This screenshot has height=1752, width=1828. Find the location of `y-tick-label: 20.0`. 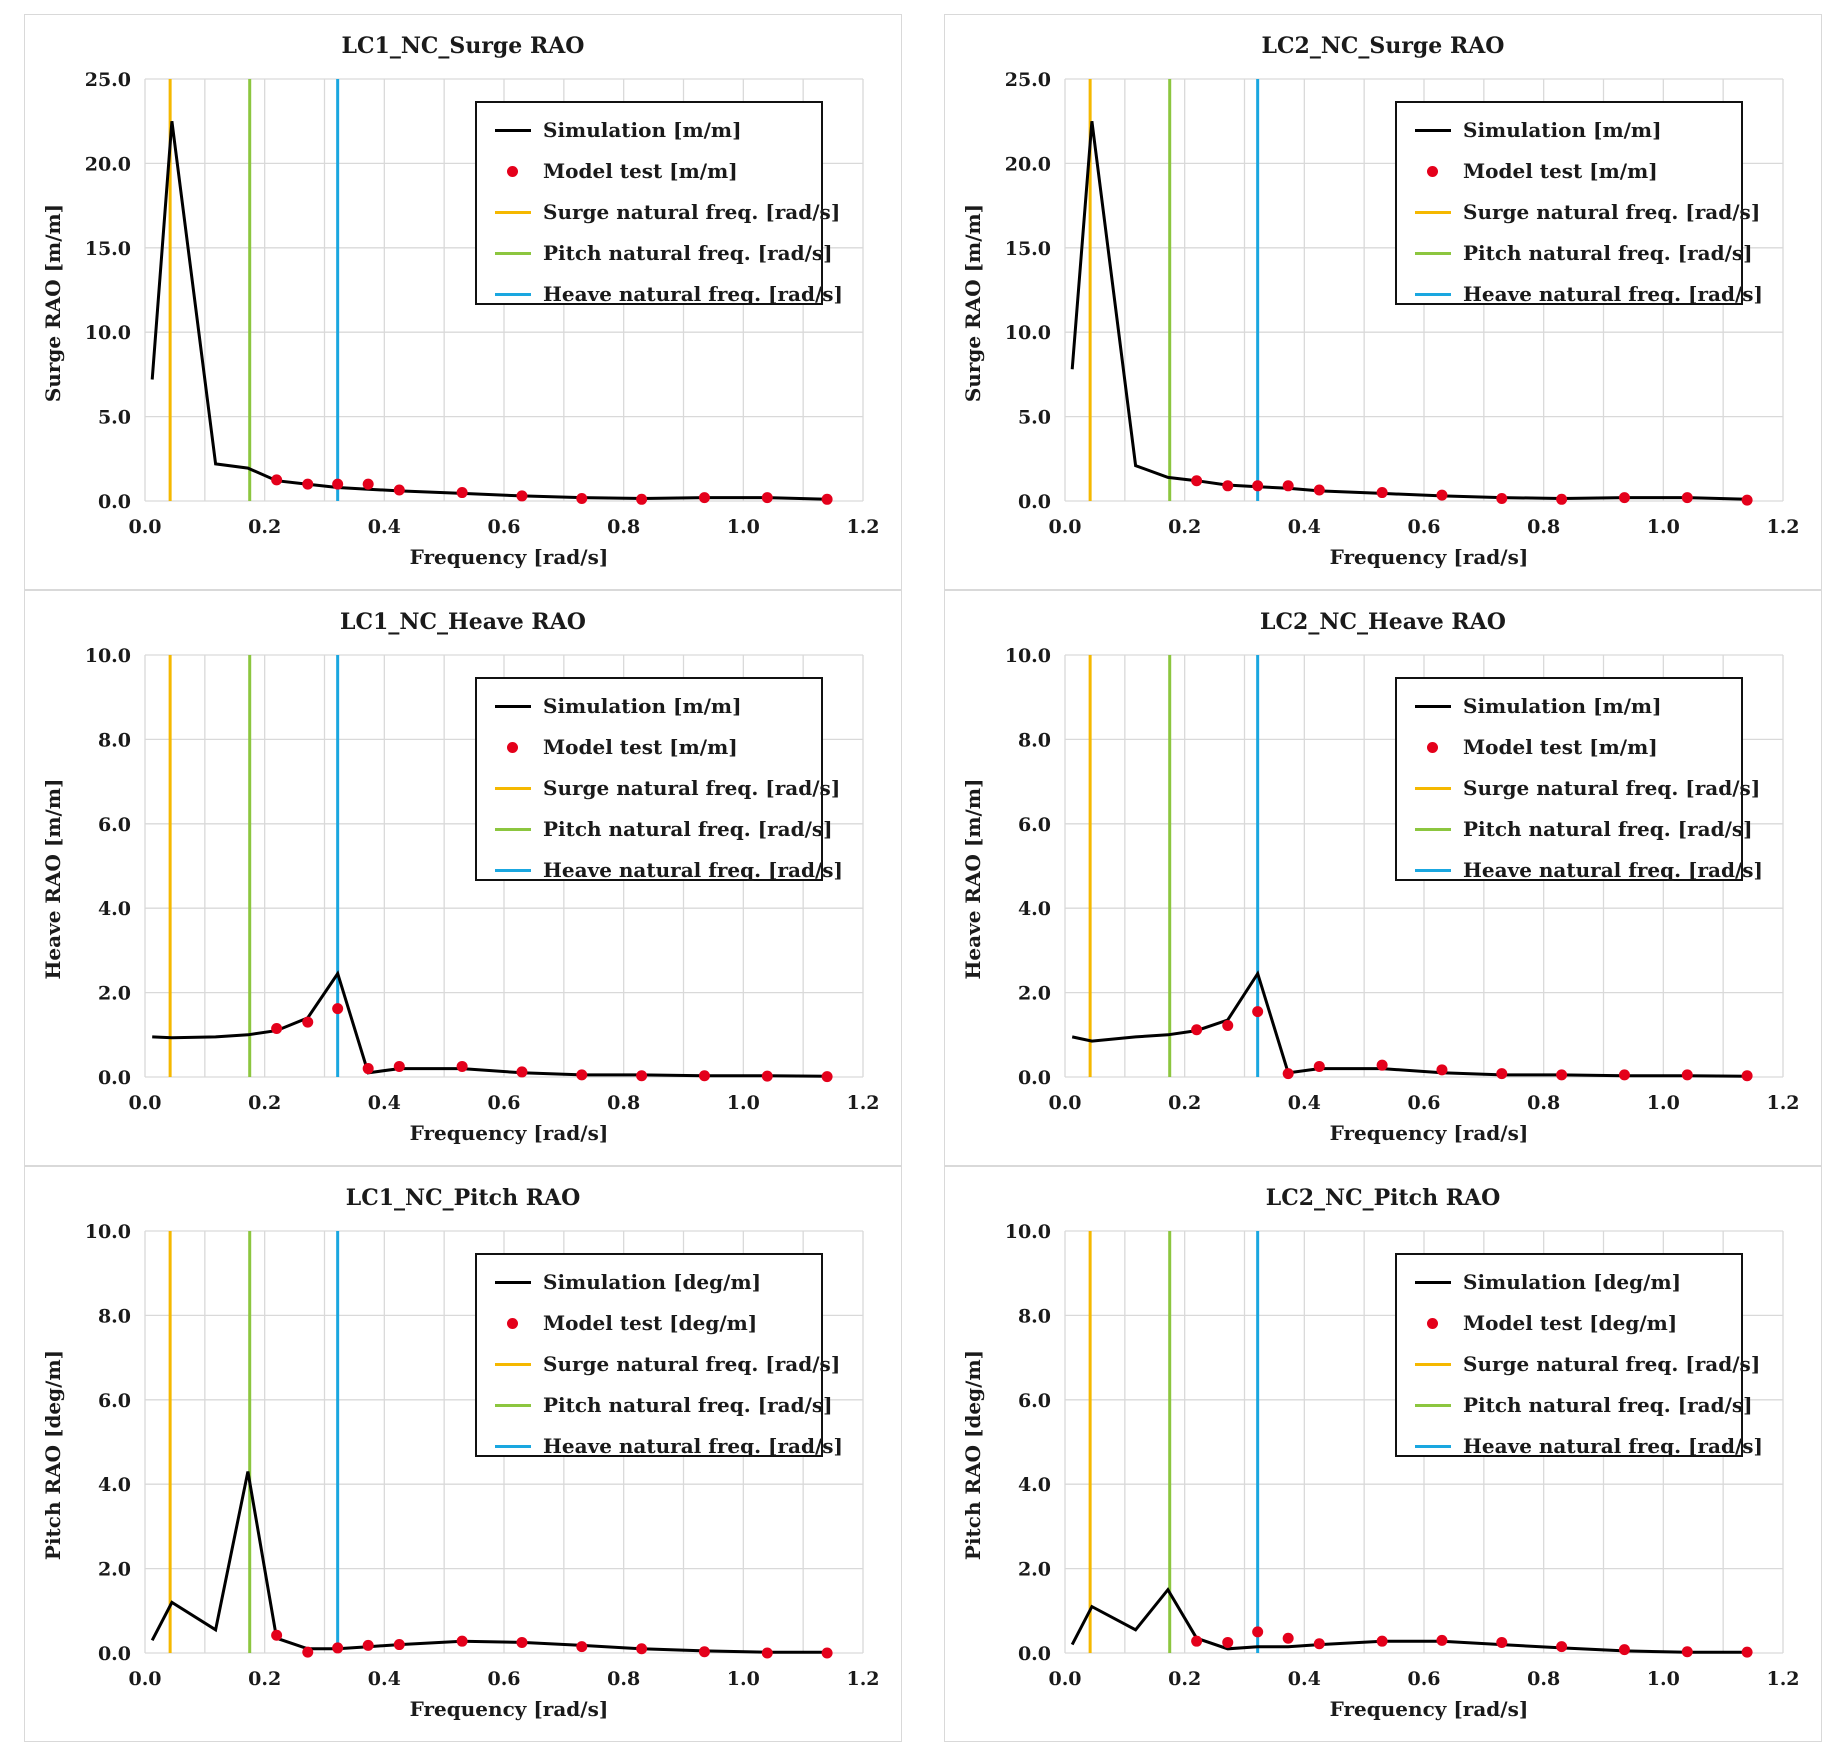

y-tick-label: 20.0 is located at coordinates (1028, 164).